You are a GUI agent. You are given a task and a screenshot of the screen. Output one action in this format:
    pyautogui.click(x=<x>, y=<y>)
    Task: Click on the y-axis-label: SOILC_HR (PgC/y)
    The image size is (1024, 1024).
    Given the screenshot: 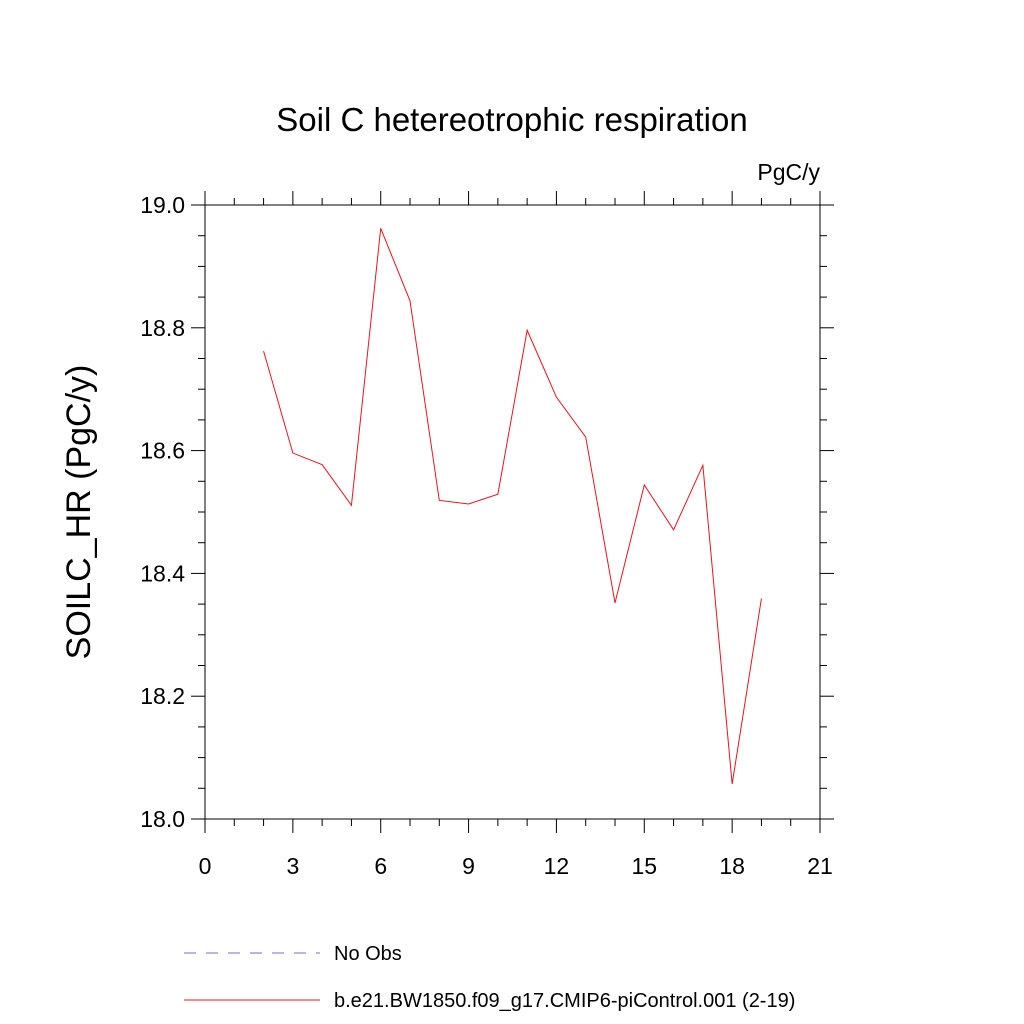 What is the action you would take?
    pyautogui.click(x=79, y=512)
    